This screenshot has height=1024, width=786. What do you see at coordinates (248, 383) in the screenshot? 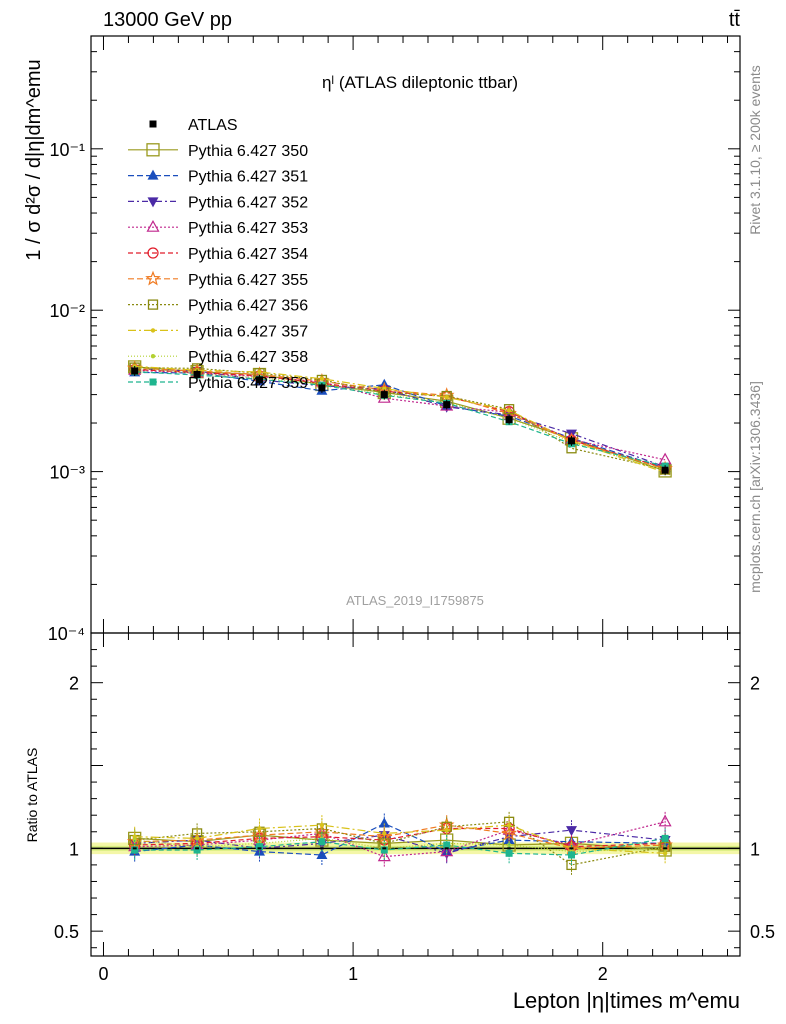
I see `legend-label-9: Pythia 6.427 359` at bounding box center [248, 383].